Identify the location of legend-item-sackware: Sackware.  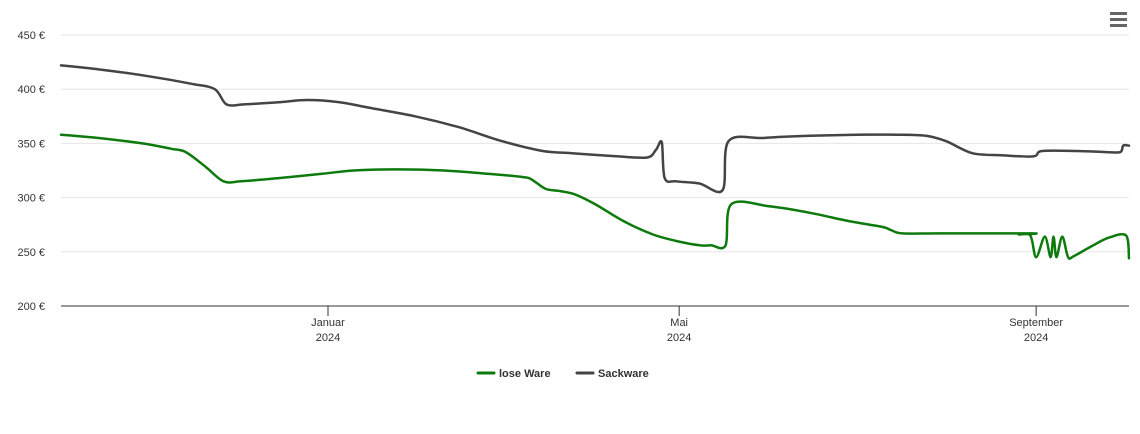
(612, 374).